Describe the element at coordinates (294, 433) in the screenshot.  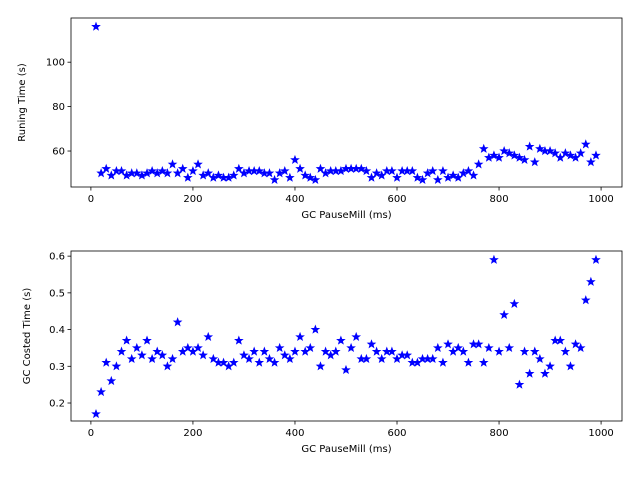
I see `x-tick-label: 400` at that location.